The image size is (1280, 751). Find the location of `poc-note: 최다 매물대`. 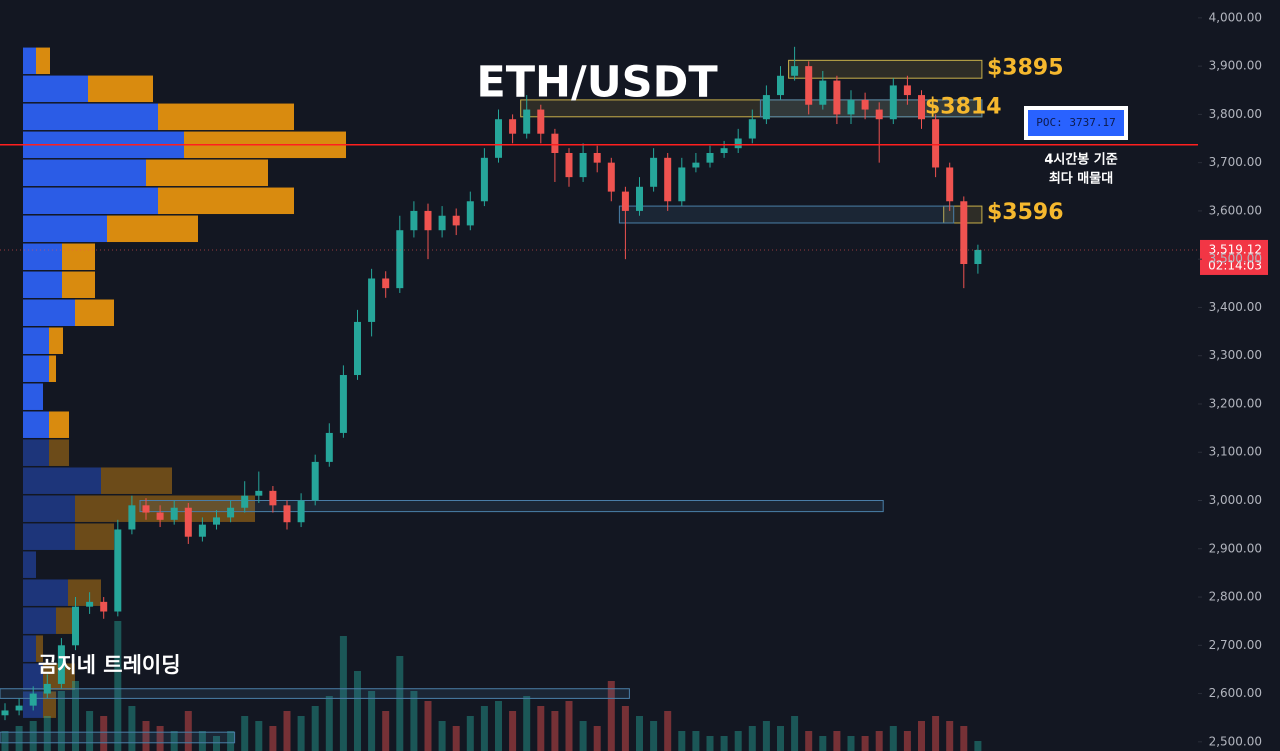

poc-note: 최다 매물대 is located at coordinates (1081, 179).